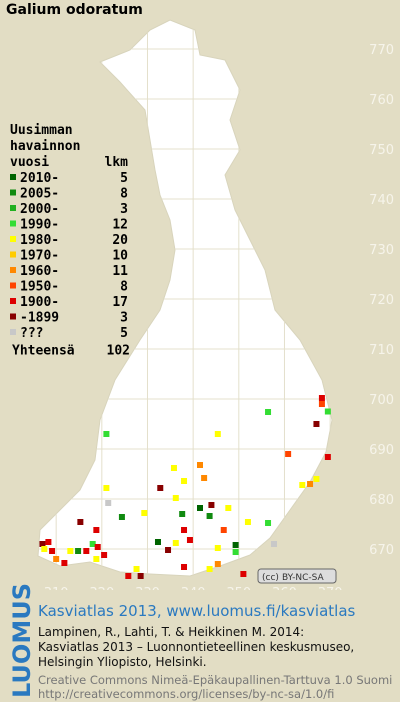 The width and height of the screenshot is (400, 702). Describe the element at coordinates (39, 271) in the screenshot. I see `legend-label: 1960-` at that location.